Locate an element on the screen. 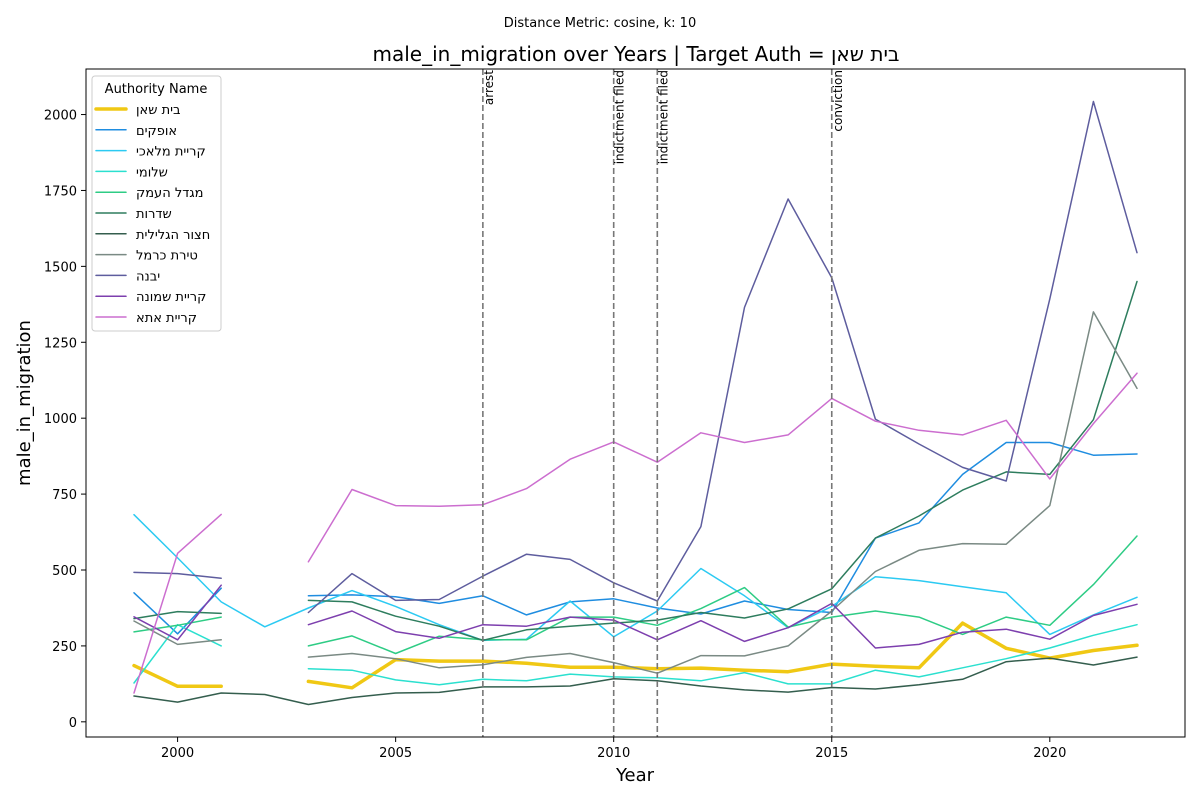  y-tick-label: 1500 is located at coordinates (60, 267).